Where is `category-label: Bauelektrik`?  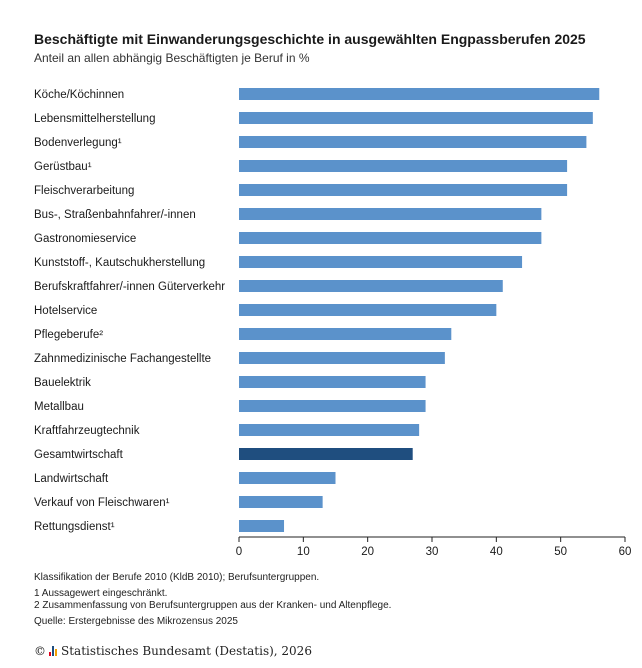
category-label: Bauelektrik is located at coordinates (62, 383).